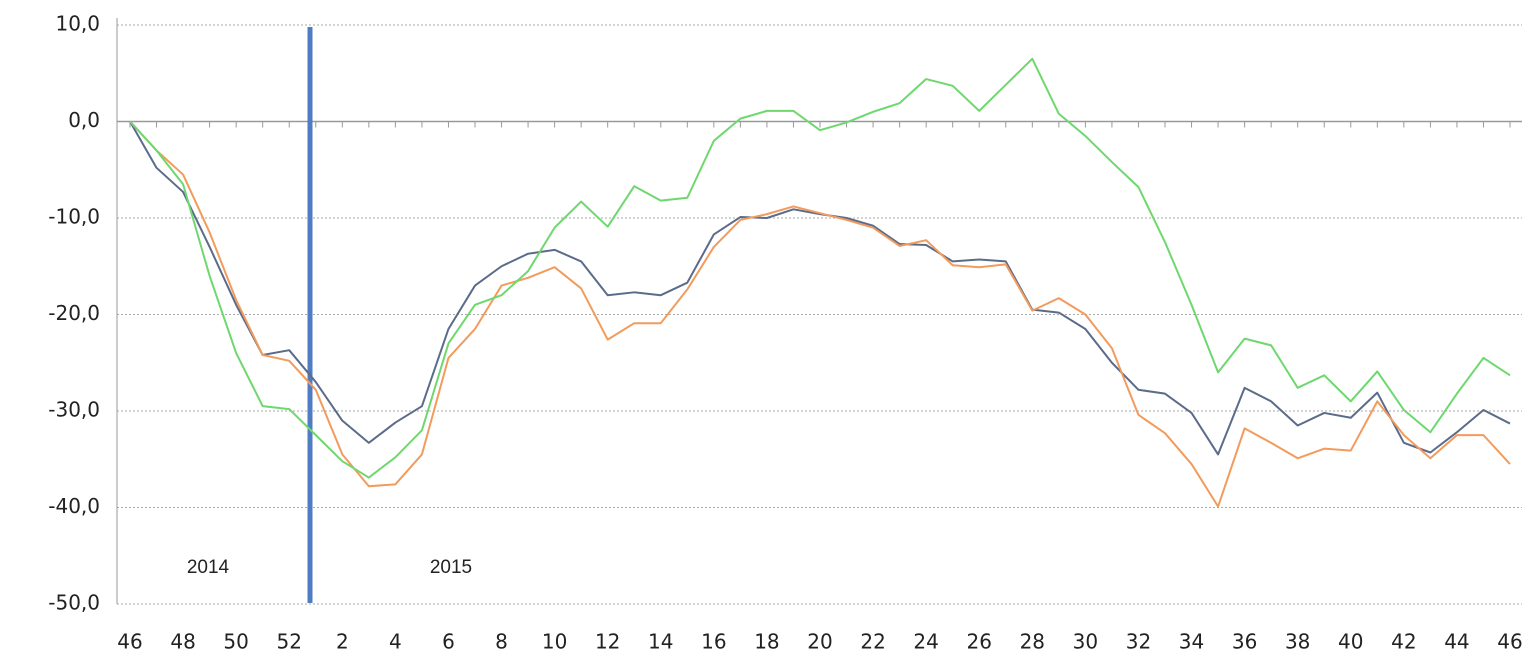 This screenshot has height=659, width=1528. What do you see at coordinates (235, 642) in the screenshot?
I see `x-tick-label: 50` at bounding box center [235, 642].